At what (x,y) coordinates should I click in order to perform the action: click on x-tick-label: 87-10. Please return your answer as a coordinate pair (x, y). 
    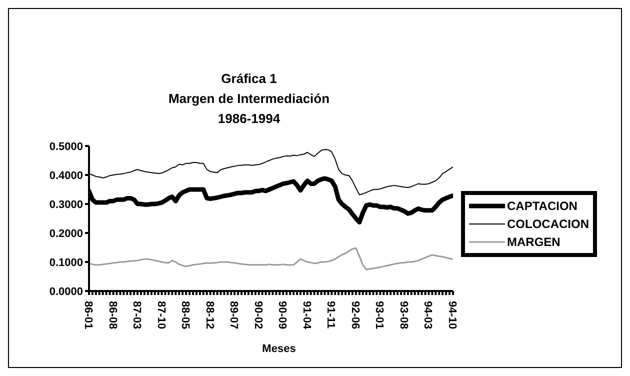
    Looking at the image, I should click on (160, 315).